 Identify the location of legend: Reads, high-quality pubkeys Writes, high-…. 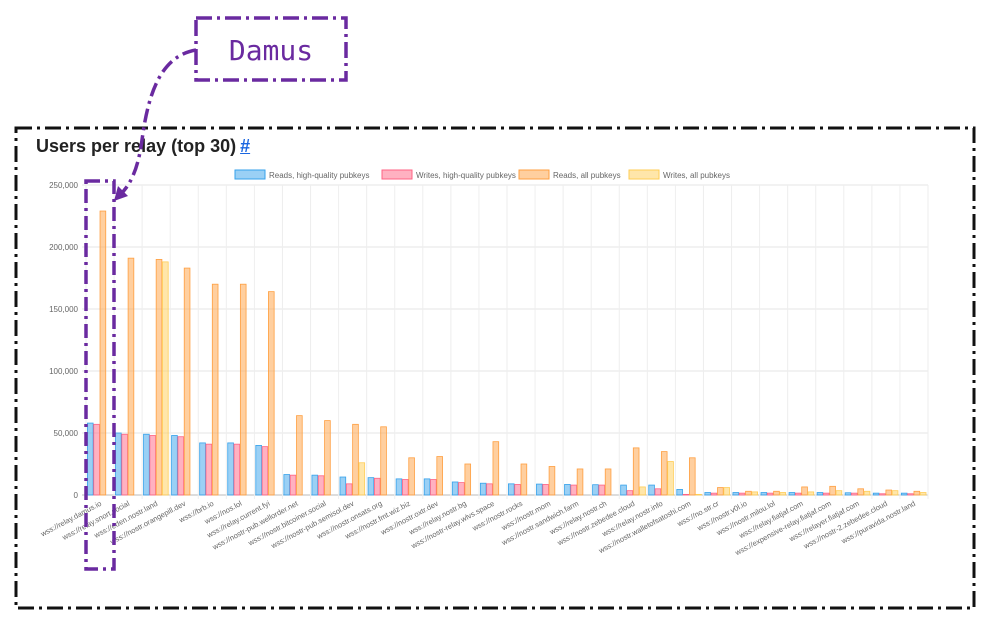
(482, 174).